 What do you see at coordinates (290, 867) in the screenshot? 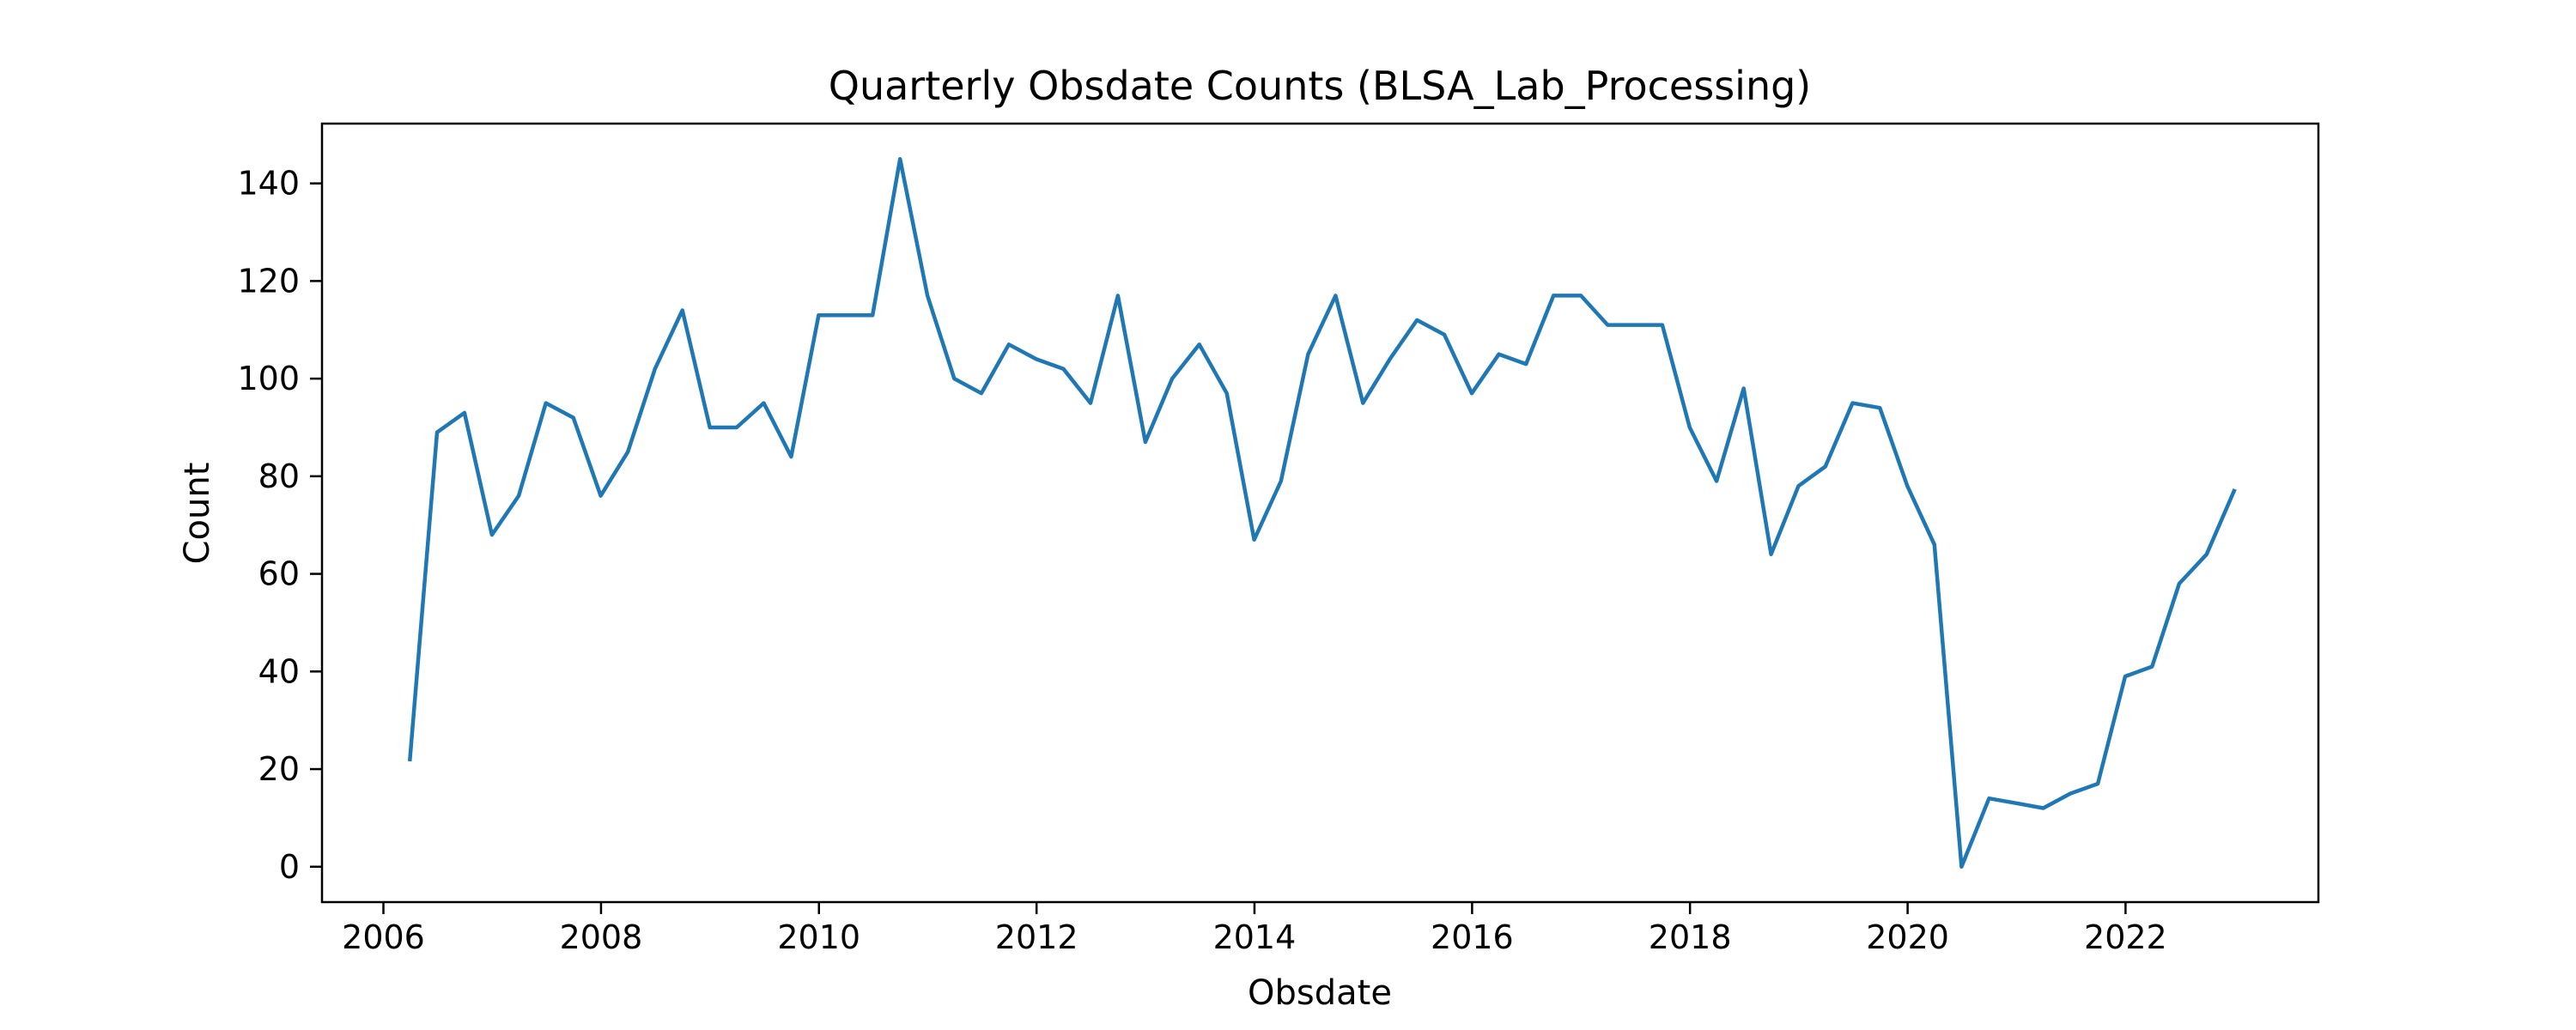
I see `y-tick-label: 0` at bounding box center [290, 867].